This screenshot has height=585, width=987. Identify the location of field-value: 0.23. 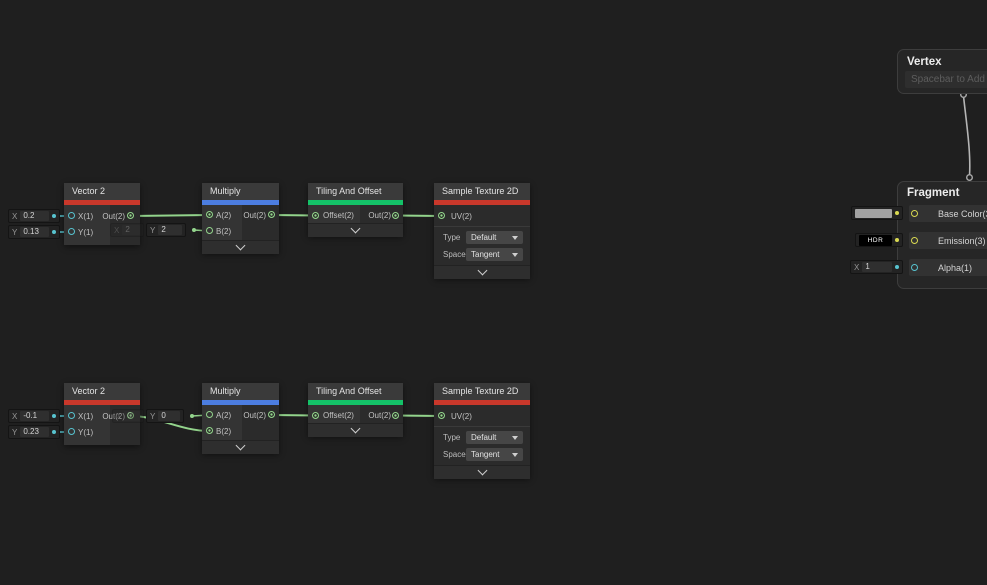
(34, 432).